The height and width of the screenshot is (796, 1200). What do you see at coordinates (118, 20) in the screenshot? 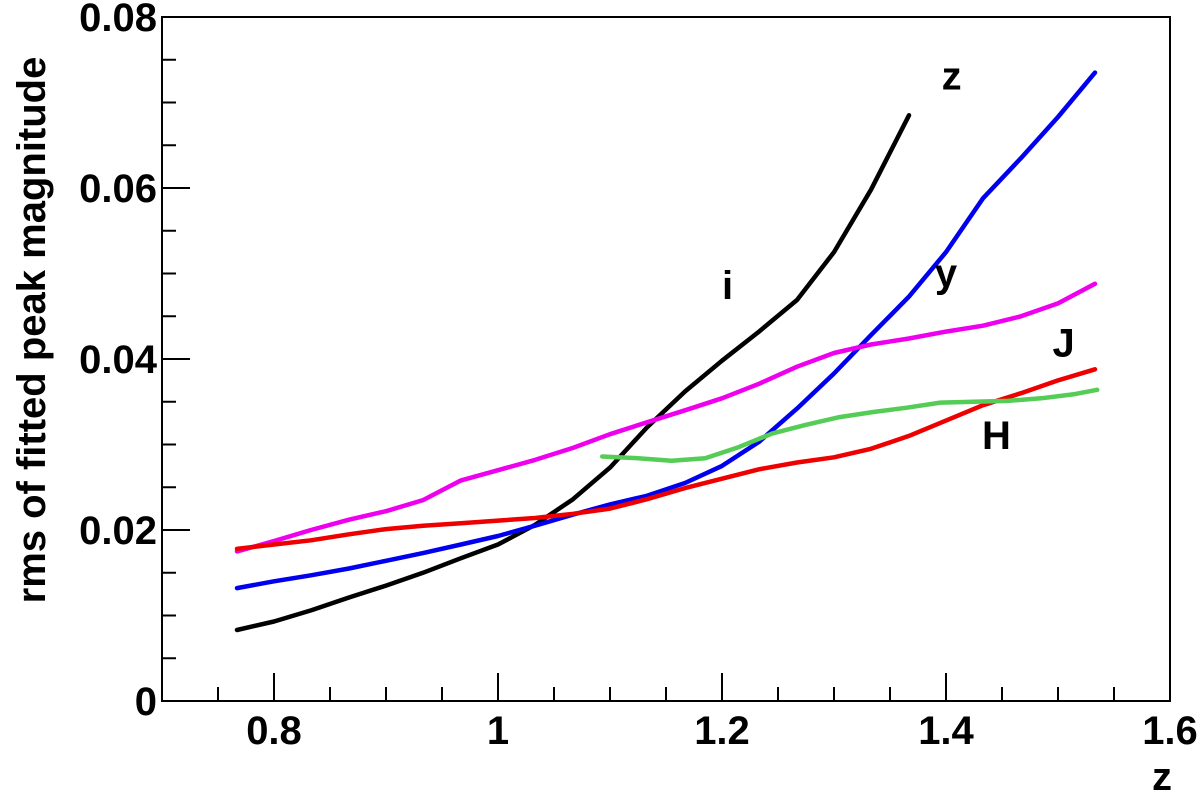
I see `y-tick-label: 0.08` at bounding box center [118, 20].